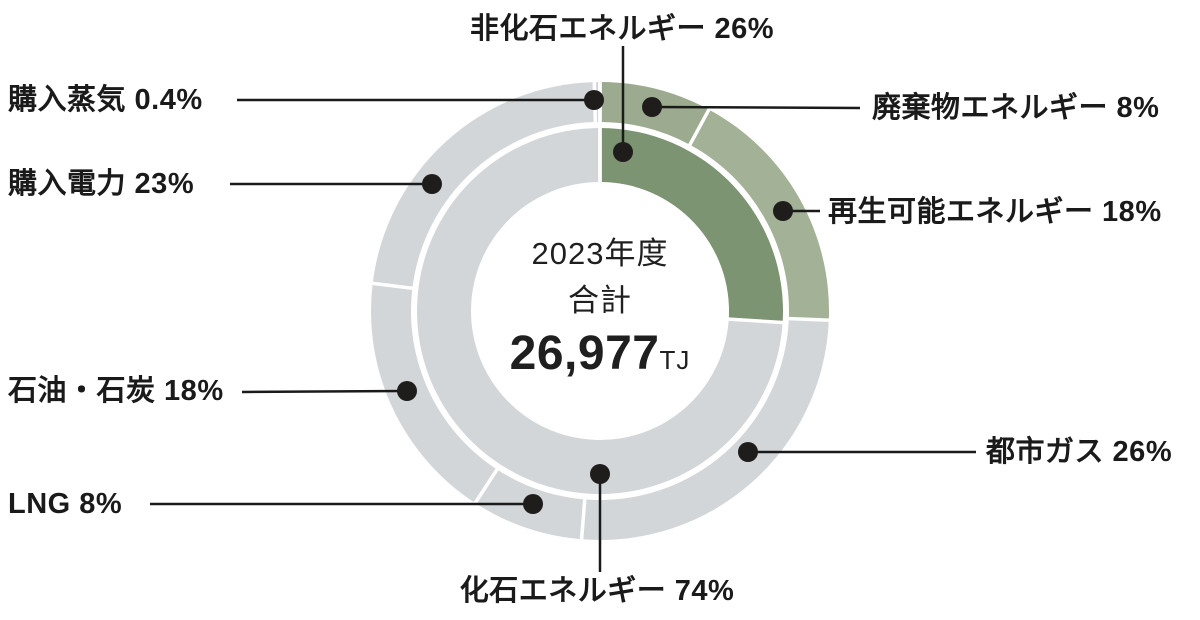  Describe the element at coordinates (783, 211) in the screenshot. I see `renewable-energy-dot` at that location.